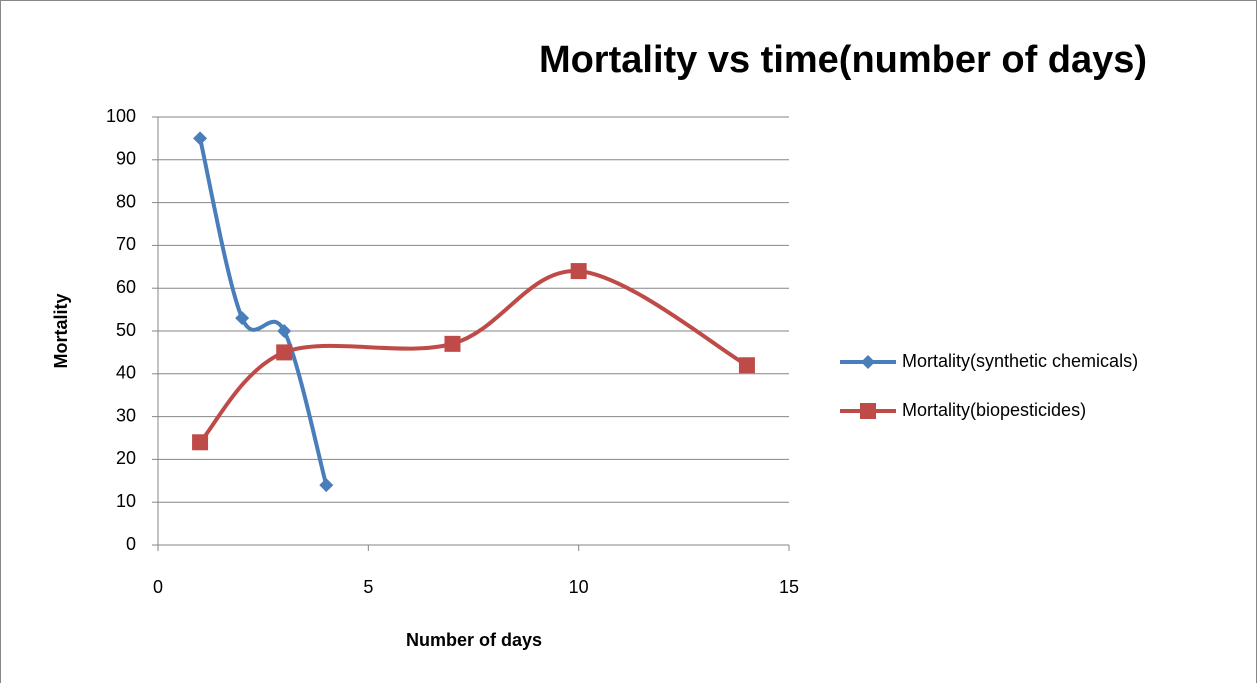  I want to click on y-tick-label: 10, so click(126, 501).